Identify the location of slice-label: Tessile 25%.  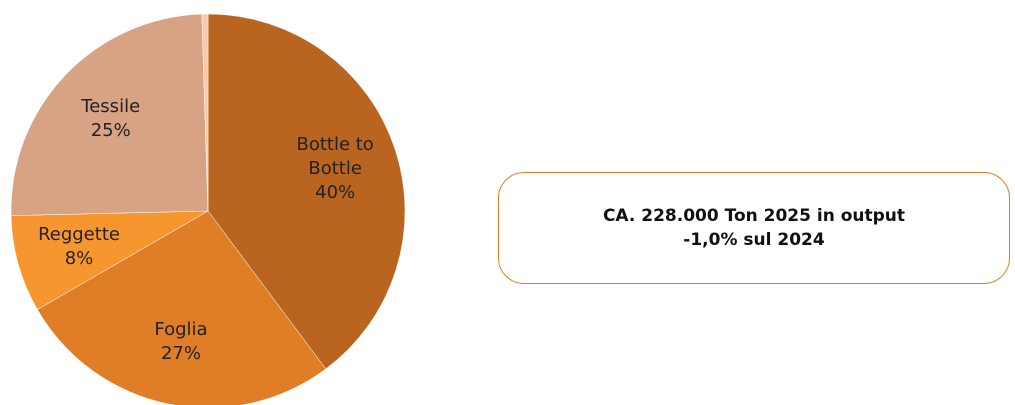
(111, 119).